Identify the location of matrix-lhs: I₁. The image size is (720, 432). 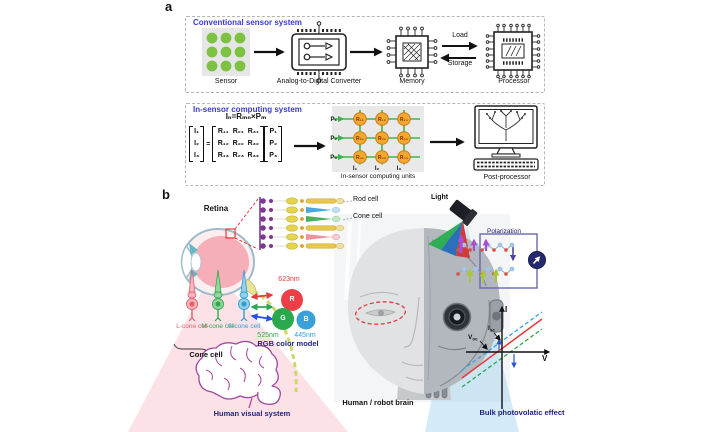
(197, 131).